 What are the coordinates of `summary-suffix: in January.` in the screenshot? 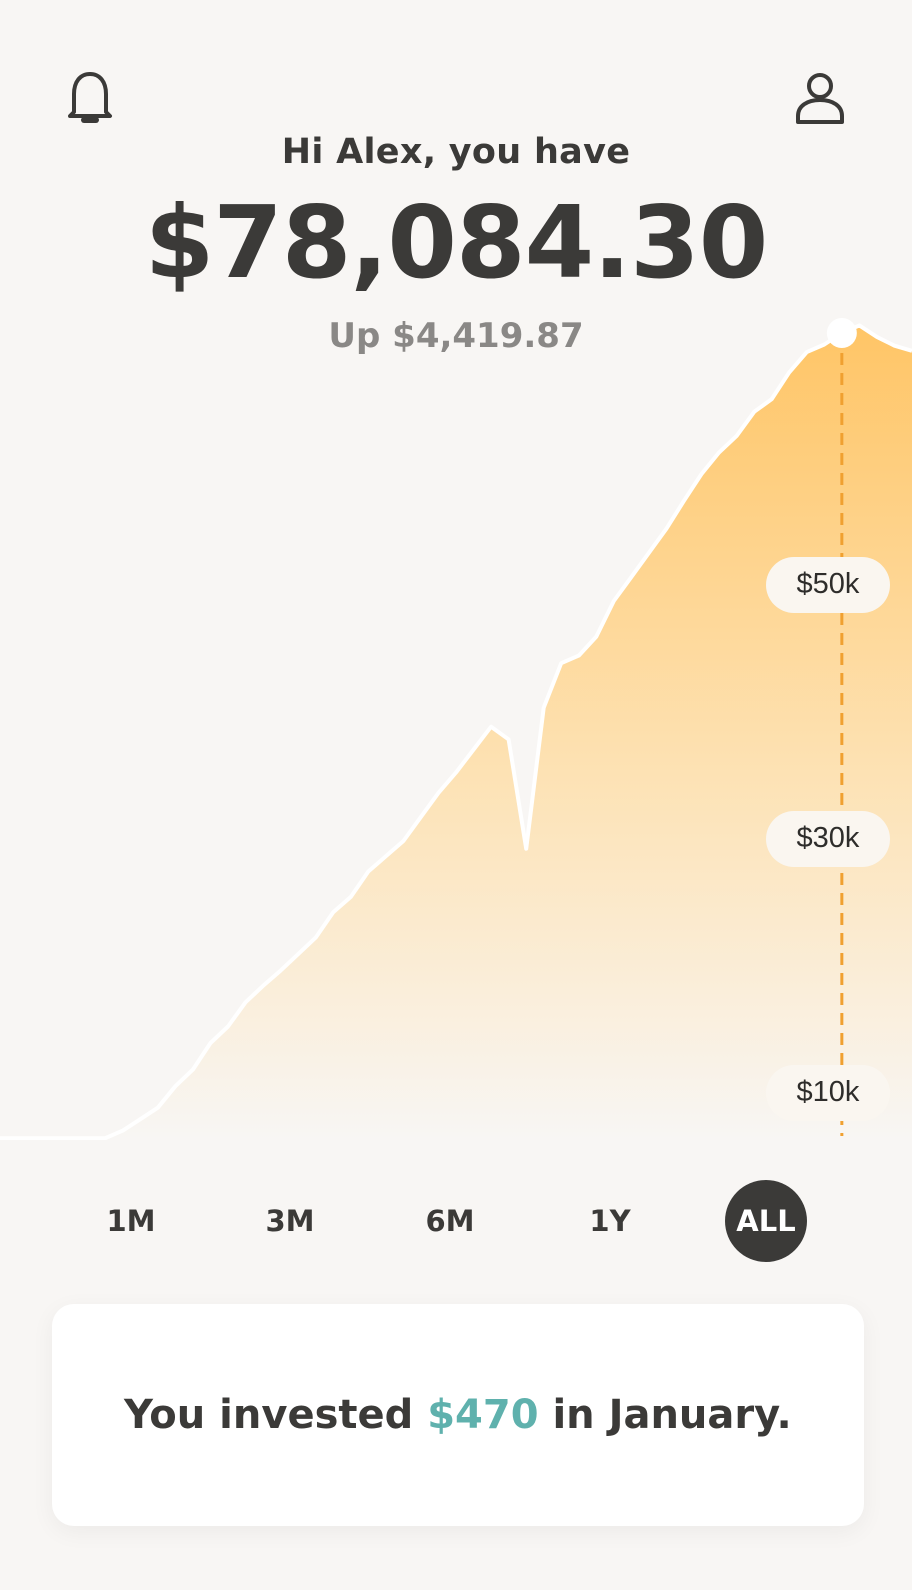 It's located at (672, 1415).